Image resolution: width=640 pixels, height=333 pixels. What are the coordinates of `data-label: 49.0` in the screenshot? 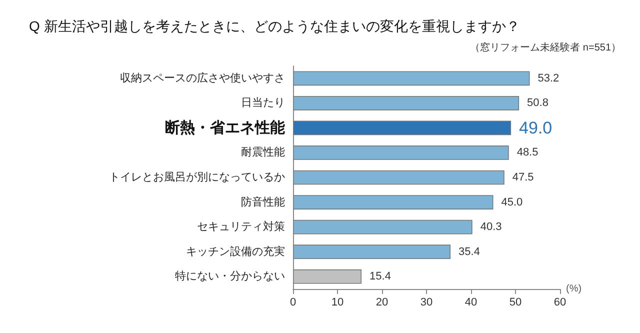 It's located at (535, 128).